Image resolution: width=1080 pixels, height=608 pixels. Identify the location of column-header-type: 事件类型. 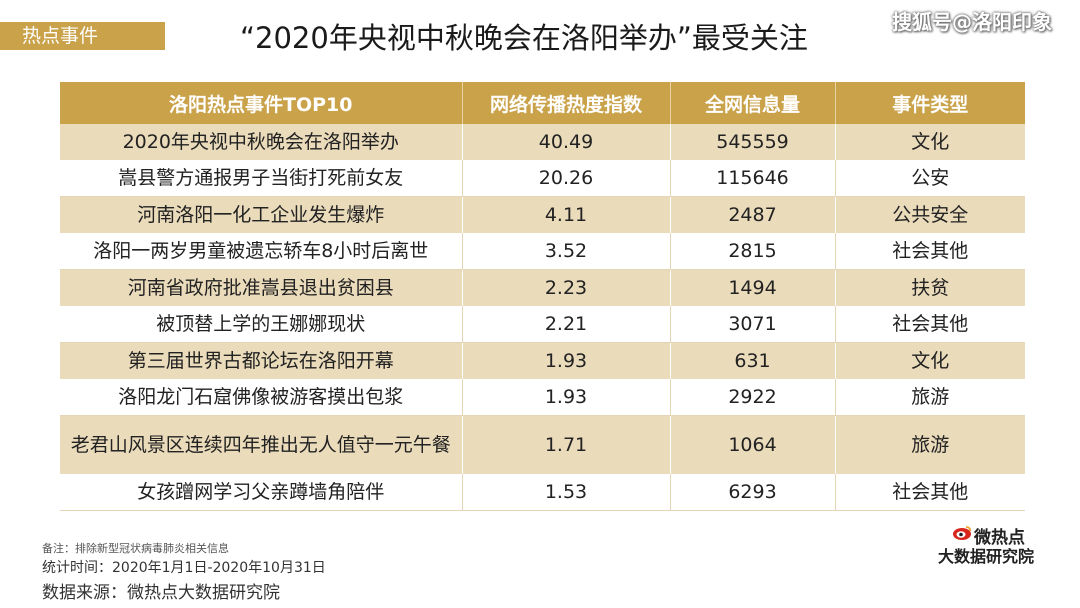
(930, 103).